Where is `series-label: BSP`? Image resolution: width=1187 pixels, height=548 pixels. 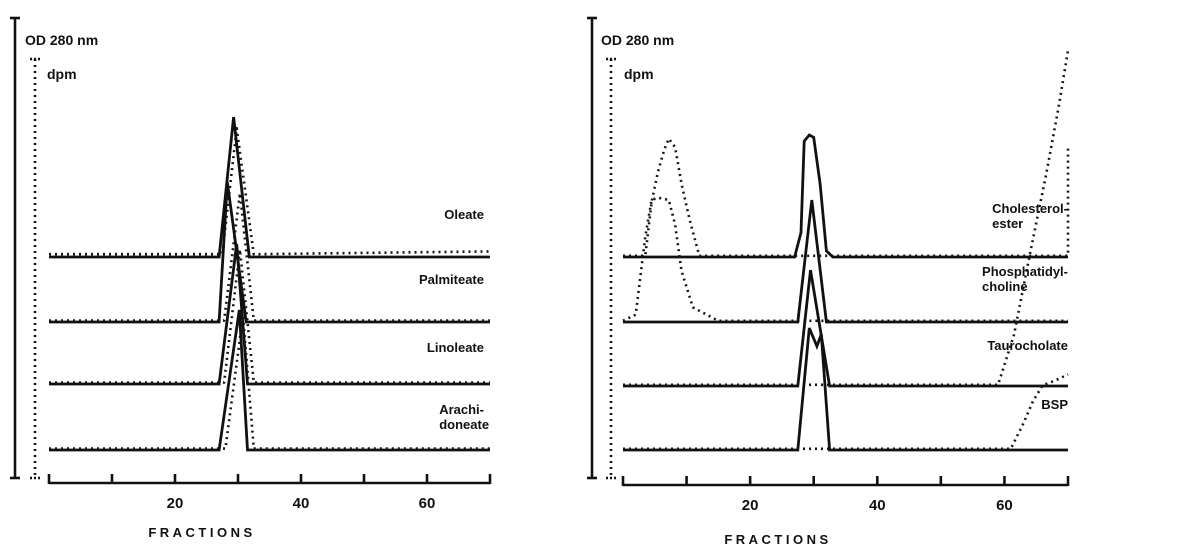 series-label: BSP is located at coordinates (1054, 404).